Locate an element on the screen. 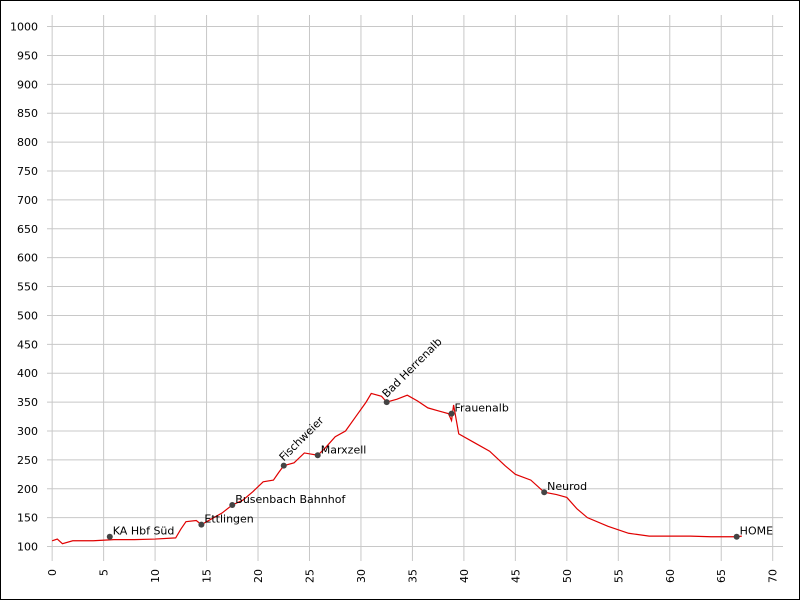  y-tick-label: 750 is located at coordinates (27, 171).